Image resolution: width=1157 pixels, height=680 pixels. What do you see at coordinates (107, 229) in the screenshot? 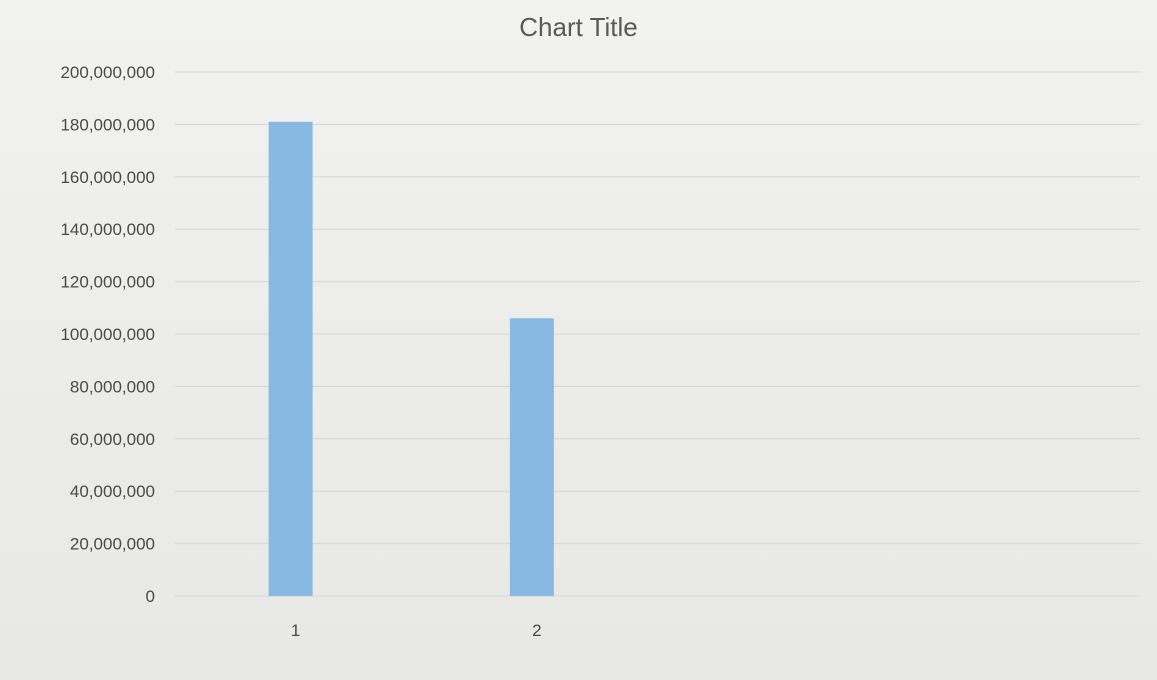
I see `y-tick-label: 140,000,000` at bounding box center [107, 229].